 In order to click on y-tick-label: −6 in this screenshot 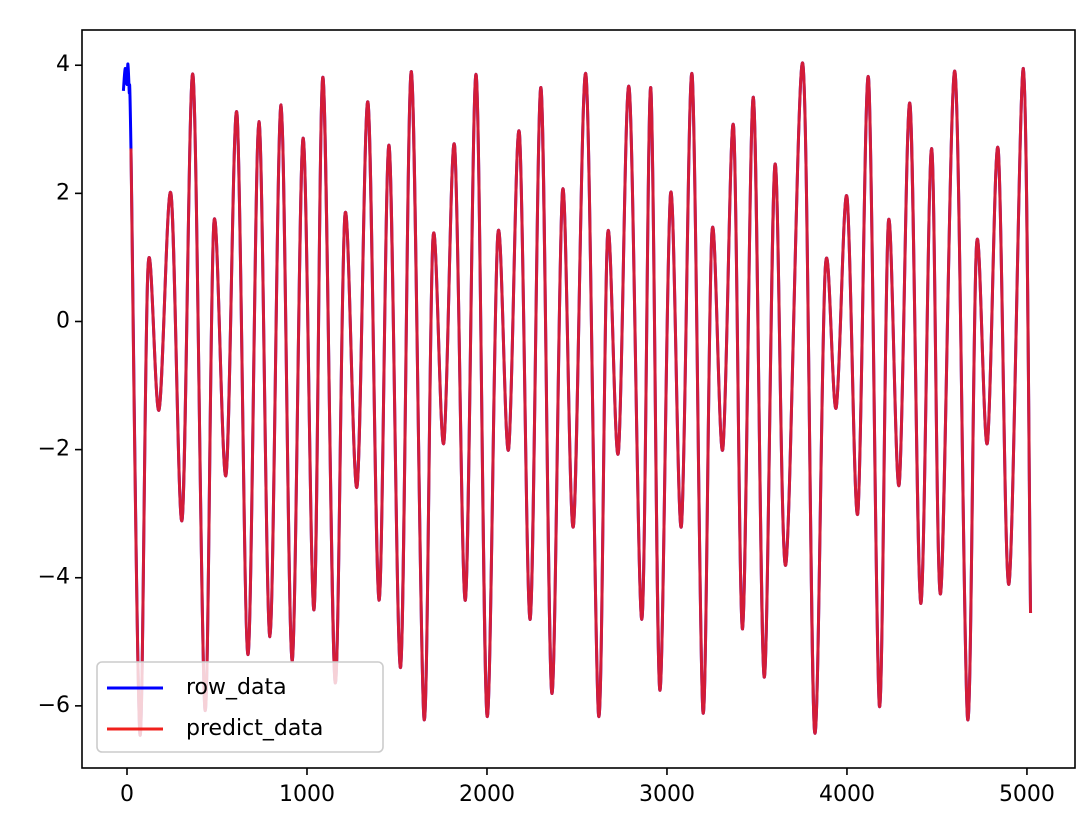, I will do `click(54, 705)`.